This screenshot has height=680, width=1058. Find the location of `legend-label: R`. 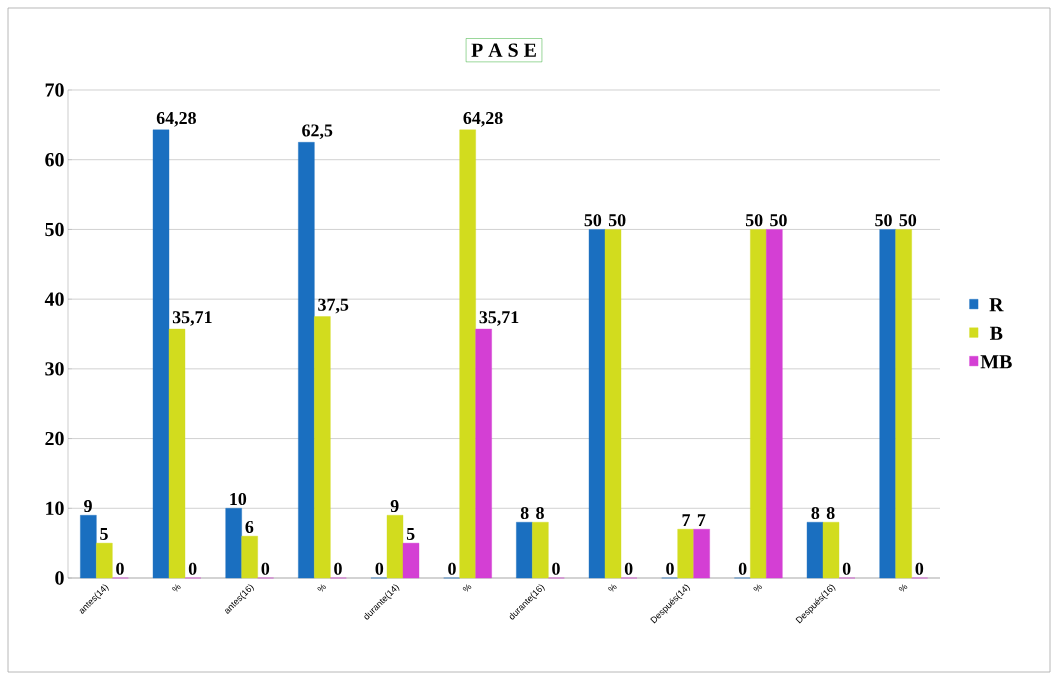

legend-label: R is located at coordinates (996, 305).